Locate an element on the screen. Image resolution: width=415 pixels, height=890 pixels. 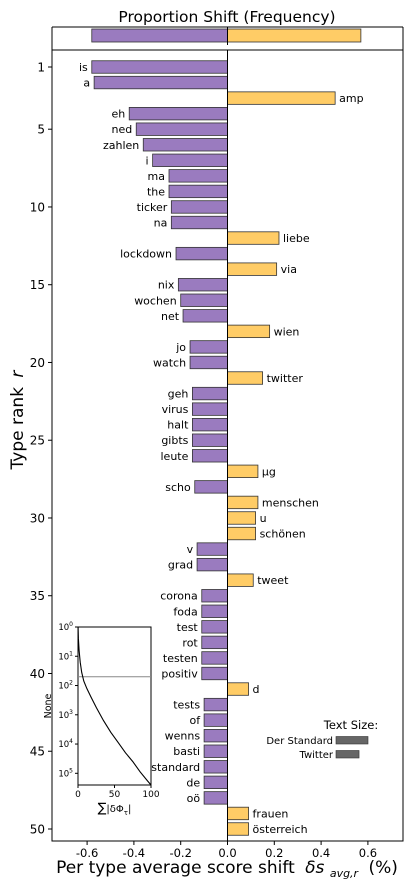
bar-label-18: wien is located at coordinates (287, 331).